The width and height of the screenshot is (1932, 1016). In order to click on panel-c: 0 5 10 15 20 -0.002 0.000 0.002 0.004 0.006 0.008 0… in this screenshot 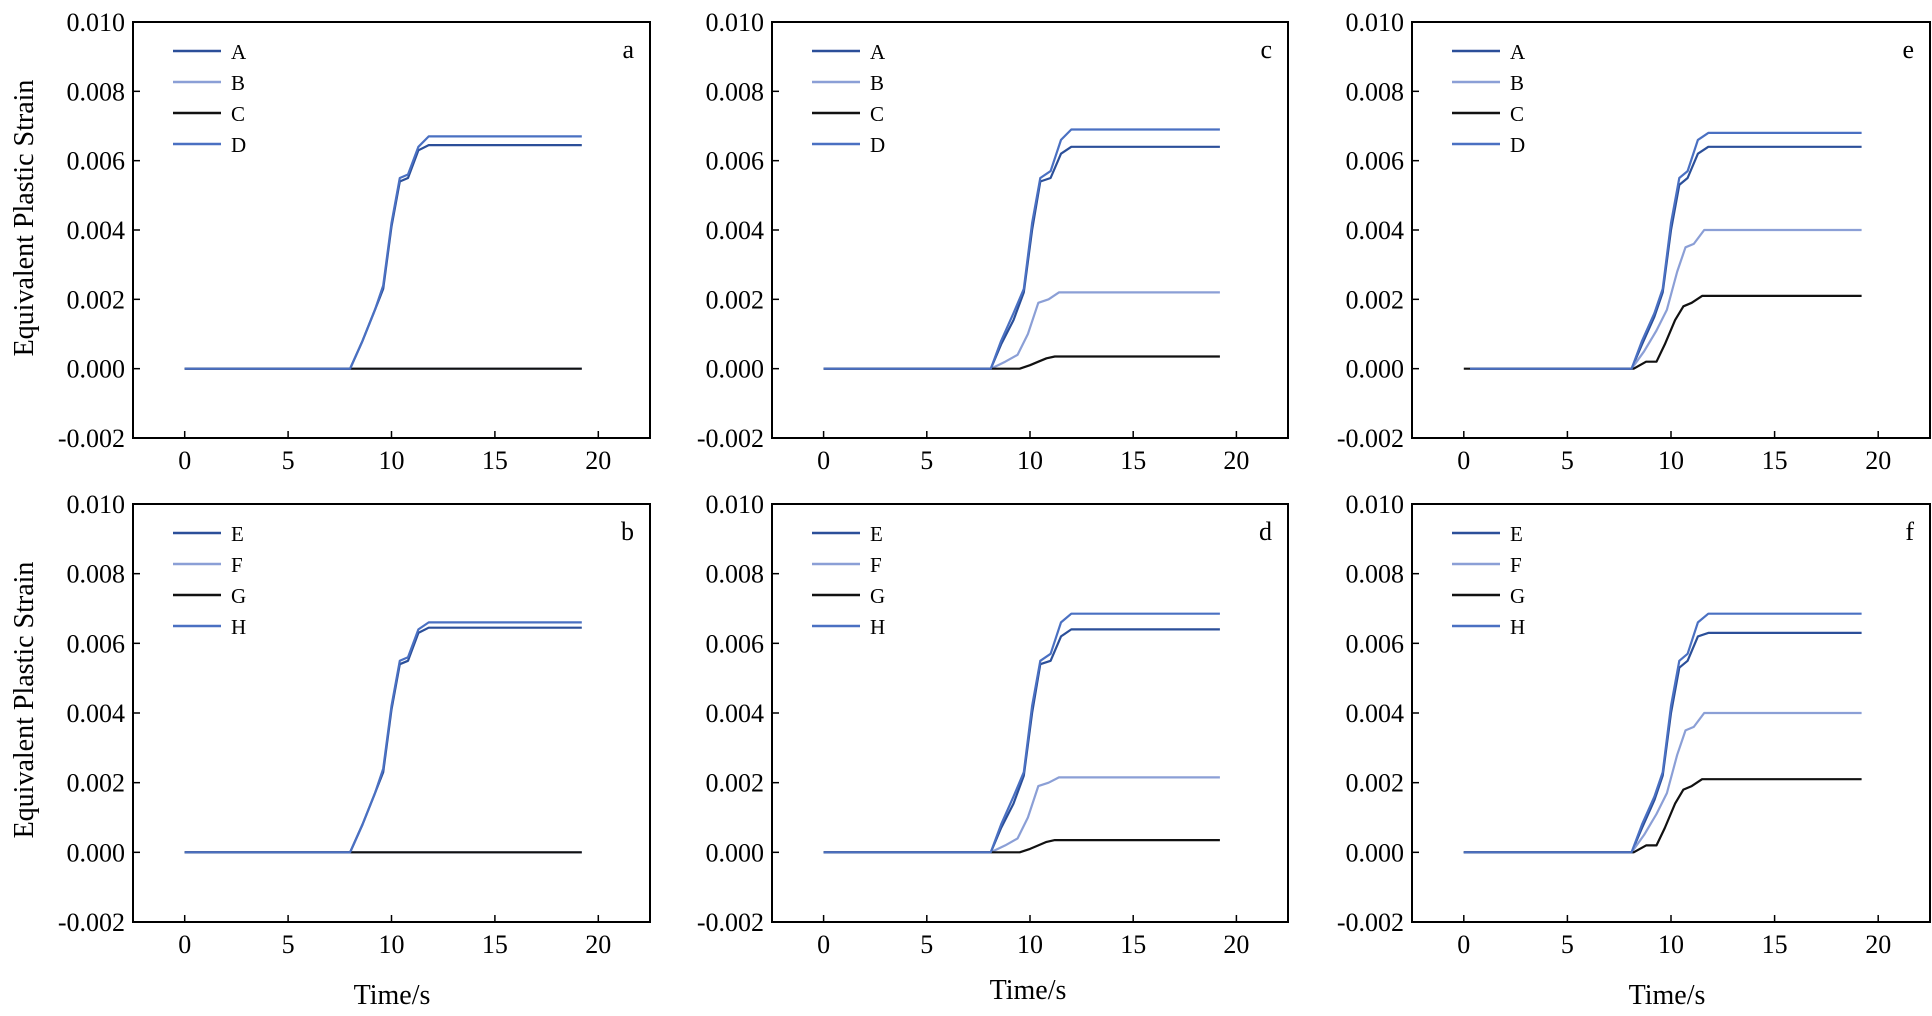, I will do `click(993, 241)`.